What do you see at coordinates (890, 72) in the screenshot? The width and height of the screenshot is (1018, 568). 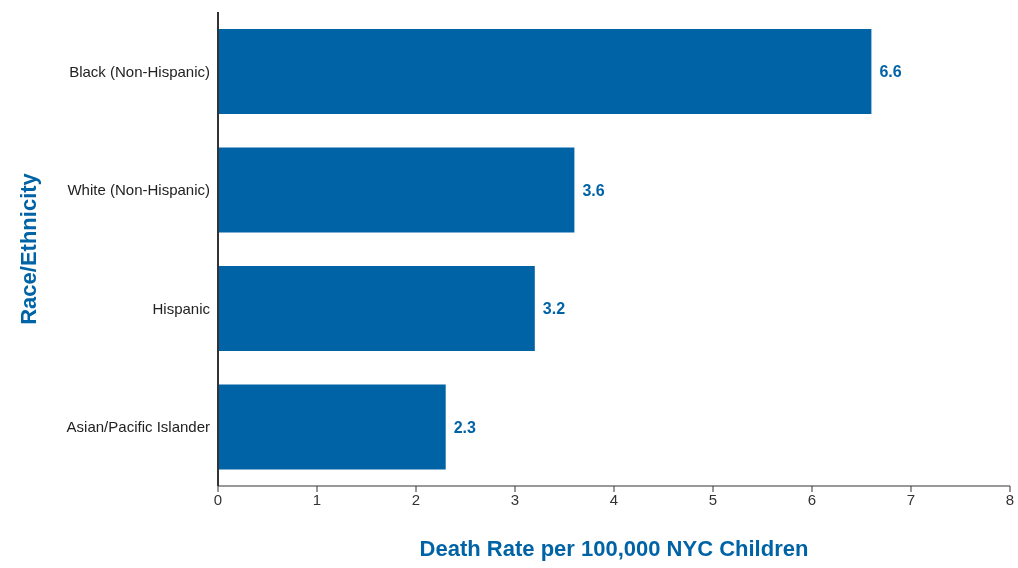 I see `data-label: 6.6` at bounding box center [890, 72].